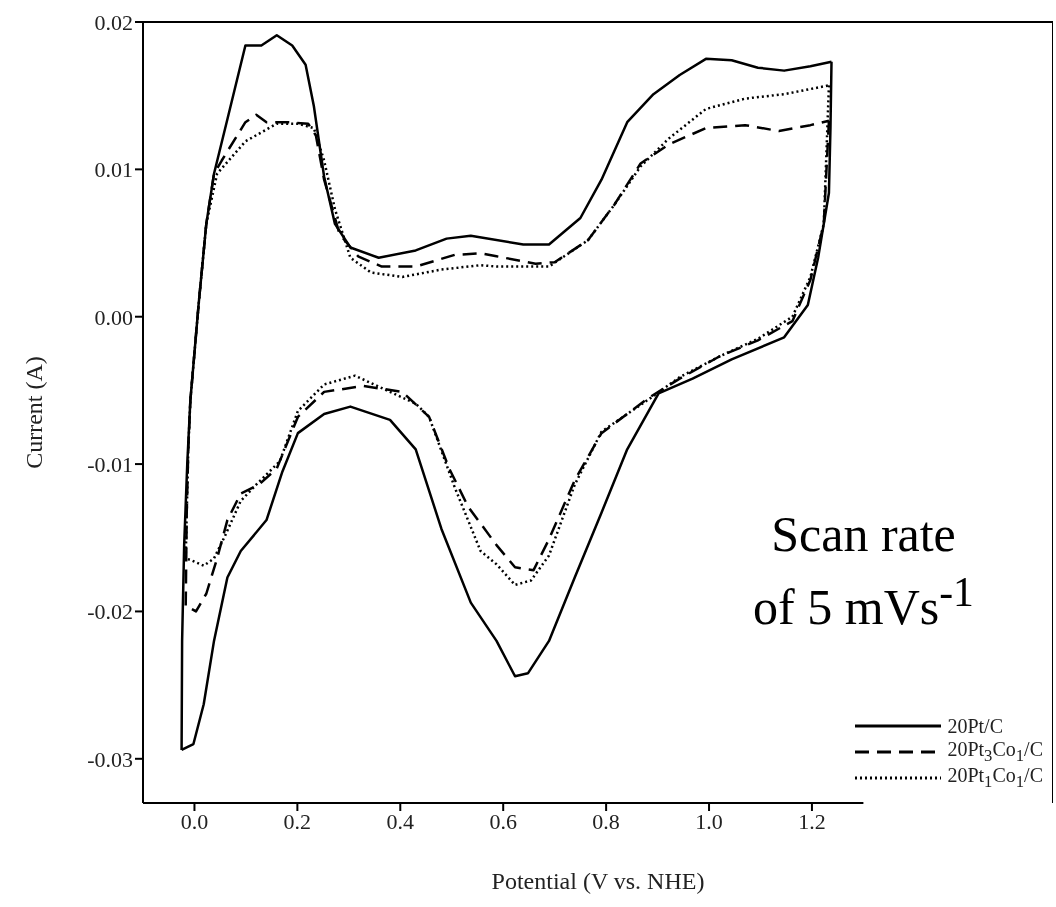 This screenshot has height=907, width=1056. What do you see at coordinates (975, 726) in the screenshot?
I see `legend-label: 20Pt/C` at bounding box center [975, 726].